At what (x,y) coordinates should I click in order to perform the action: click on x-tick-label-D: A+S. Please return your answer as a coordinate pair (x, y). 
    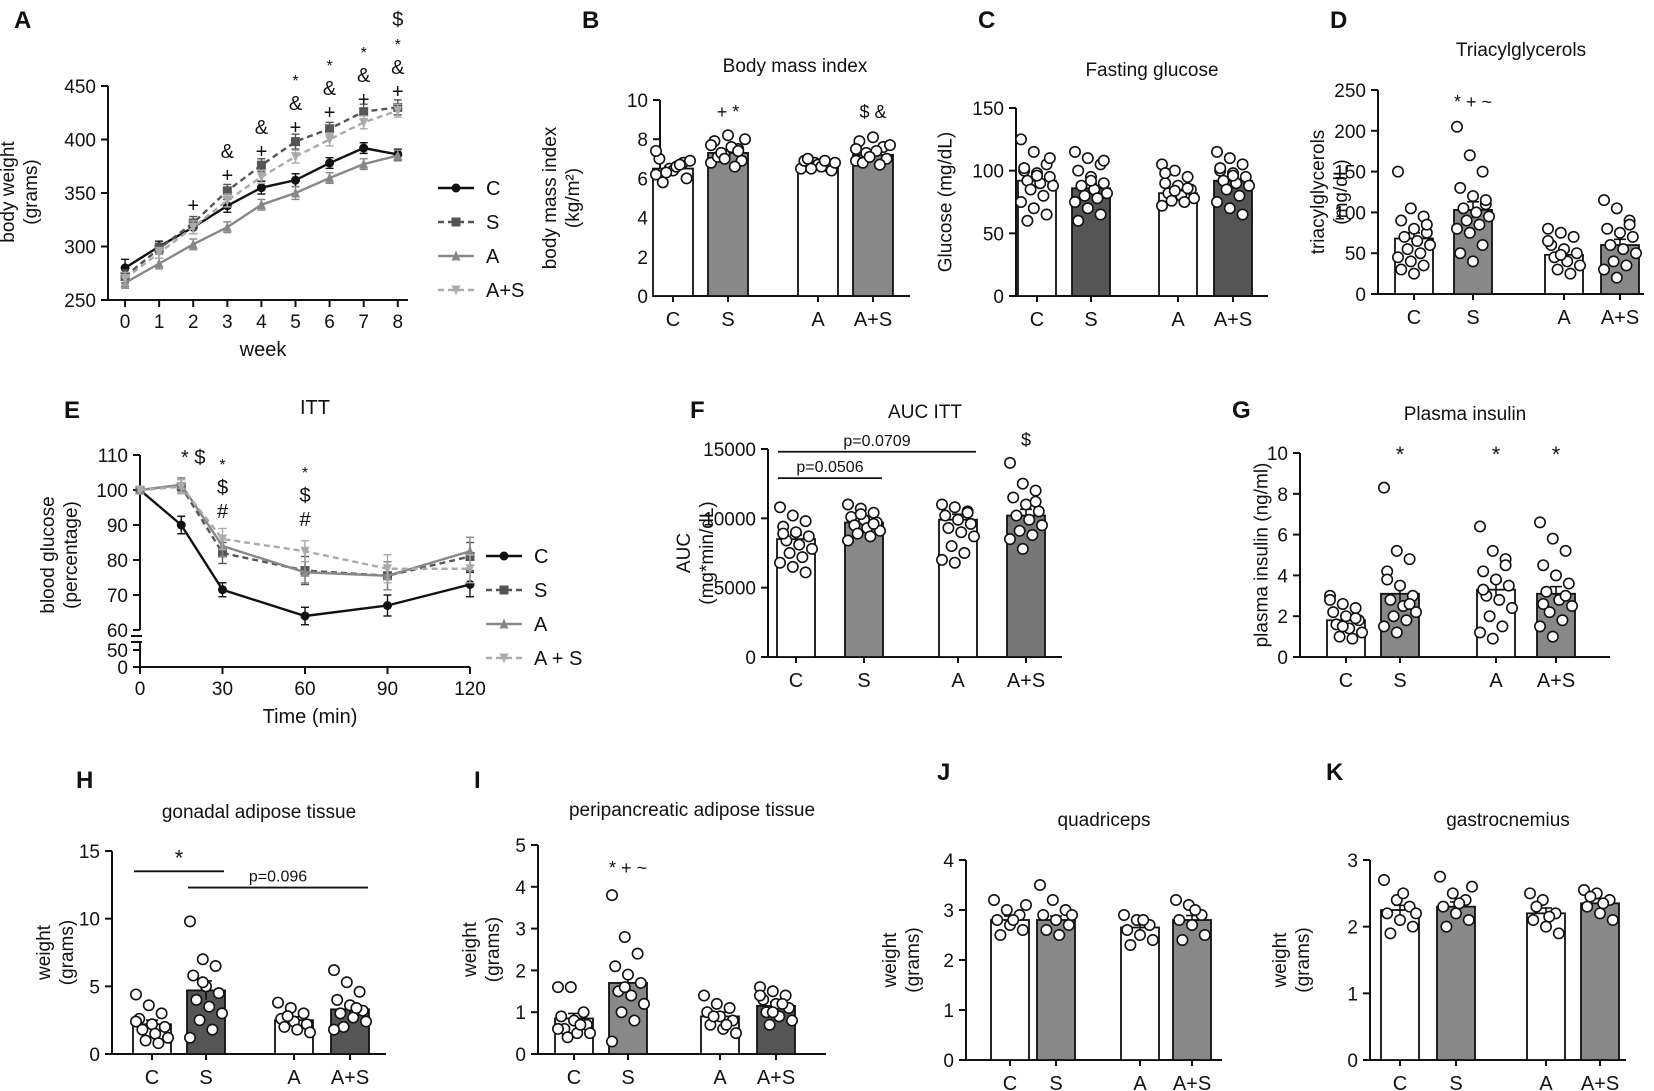
    Looking at the image, I should click on (1620, 318).